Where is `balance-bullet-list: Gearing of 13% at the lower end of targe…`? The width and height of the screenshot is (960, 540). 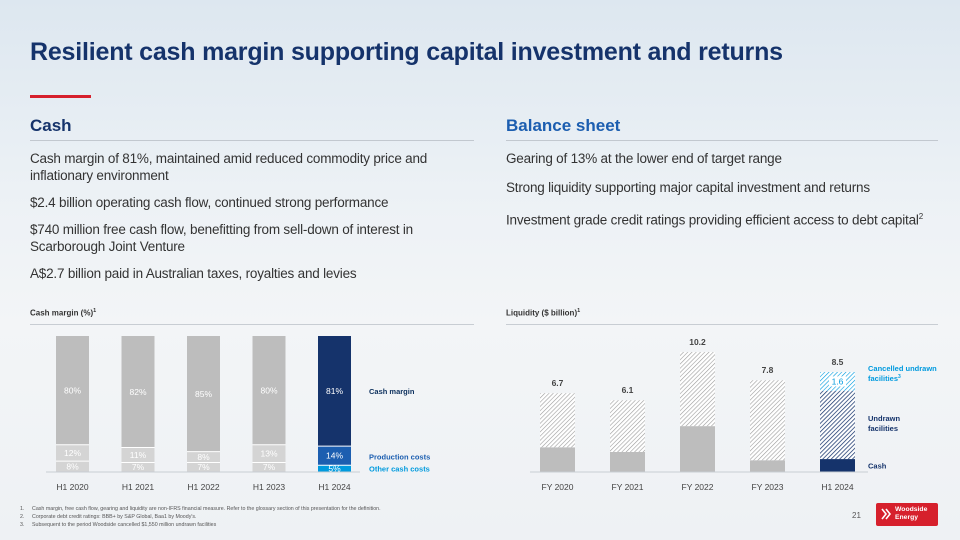
balance-bullet-list: Gearing of 13% at the lower end of targe… is located at coordinates (726, 189).